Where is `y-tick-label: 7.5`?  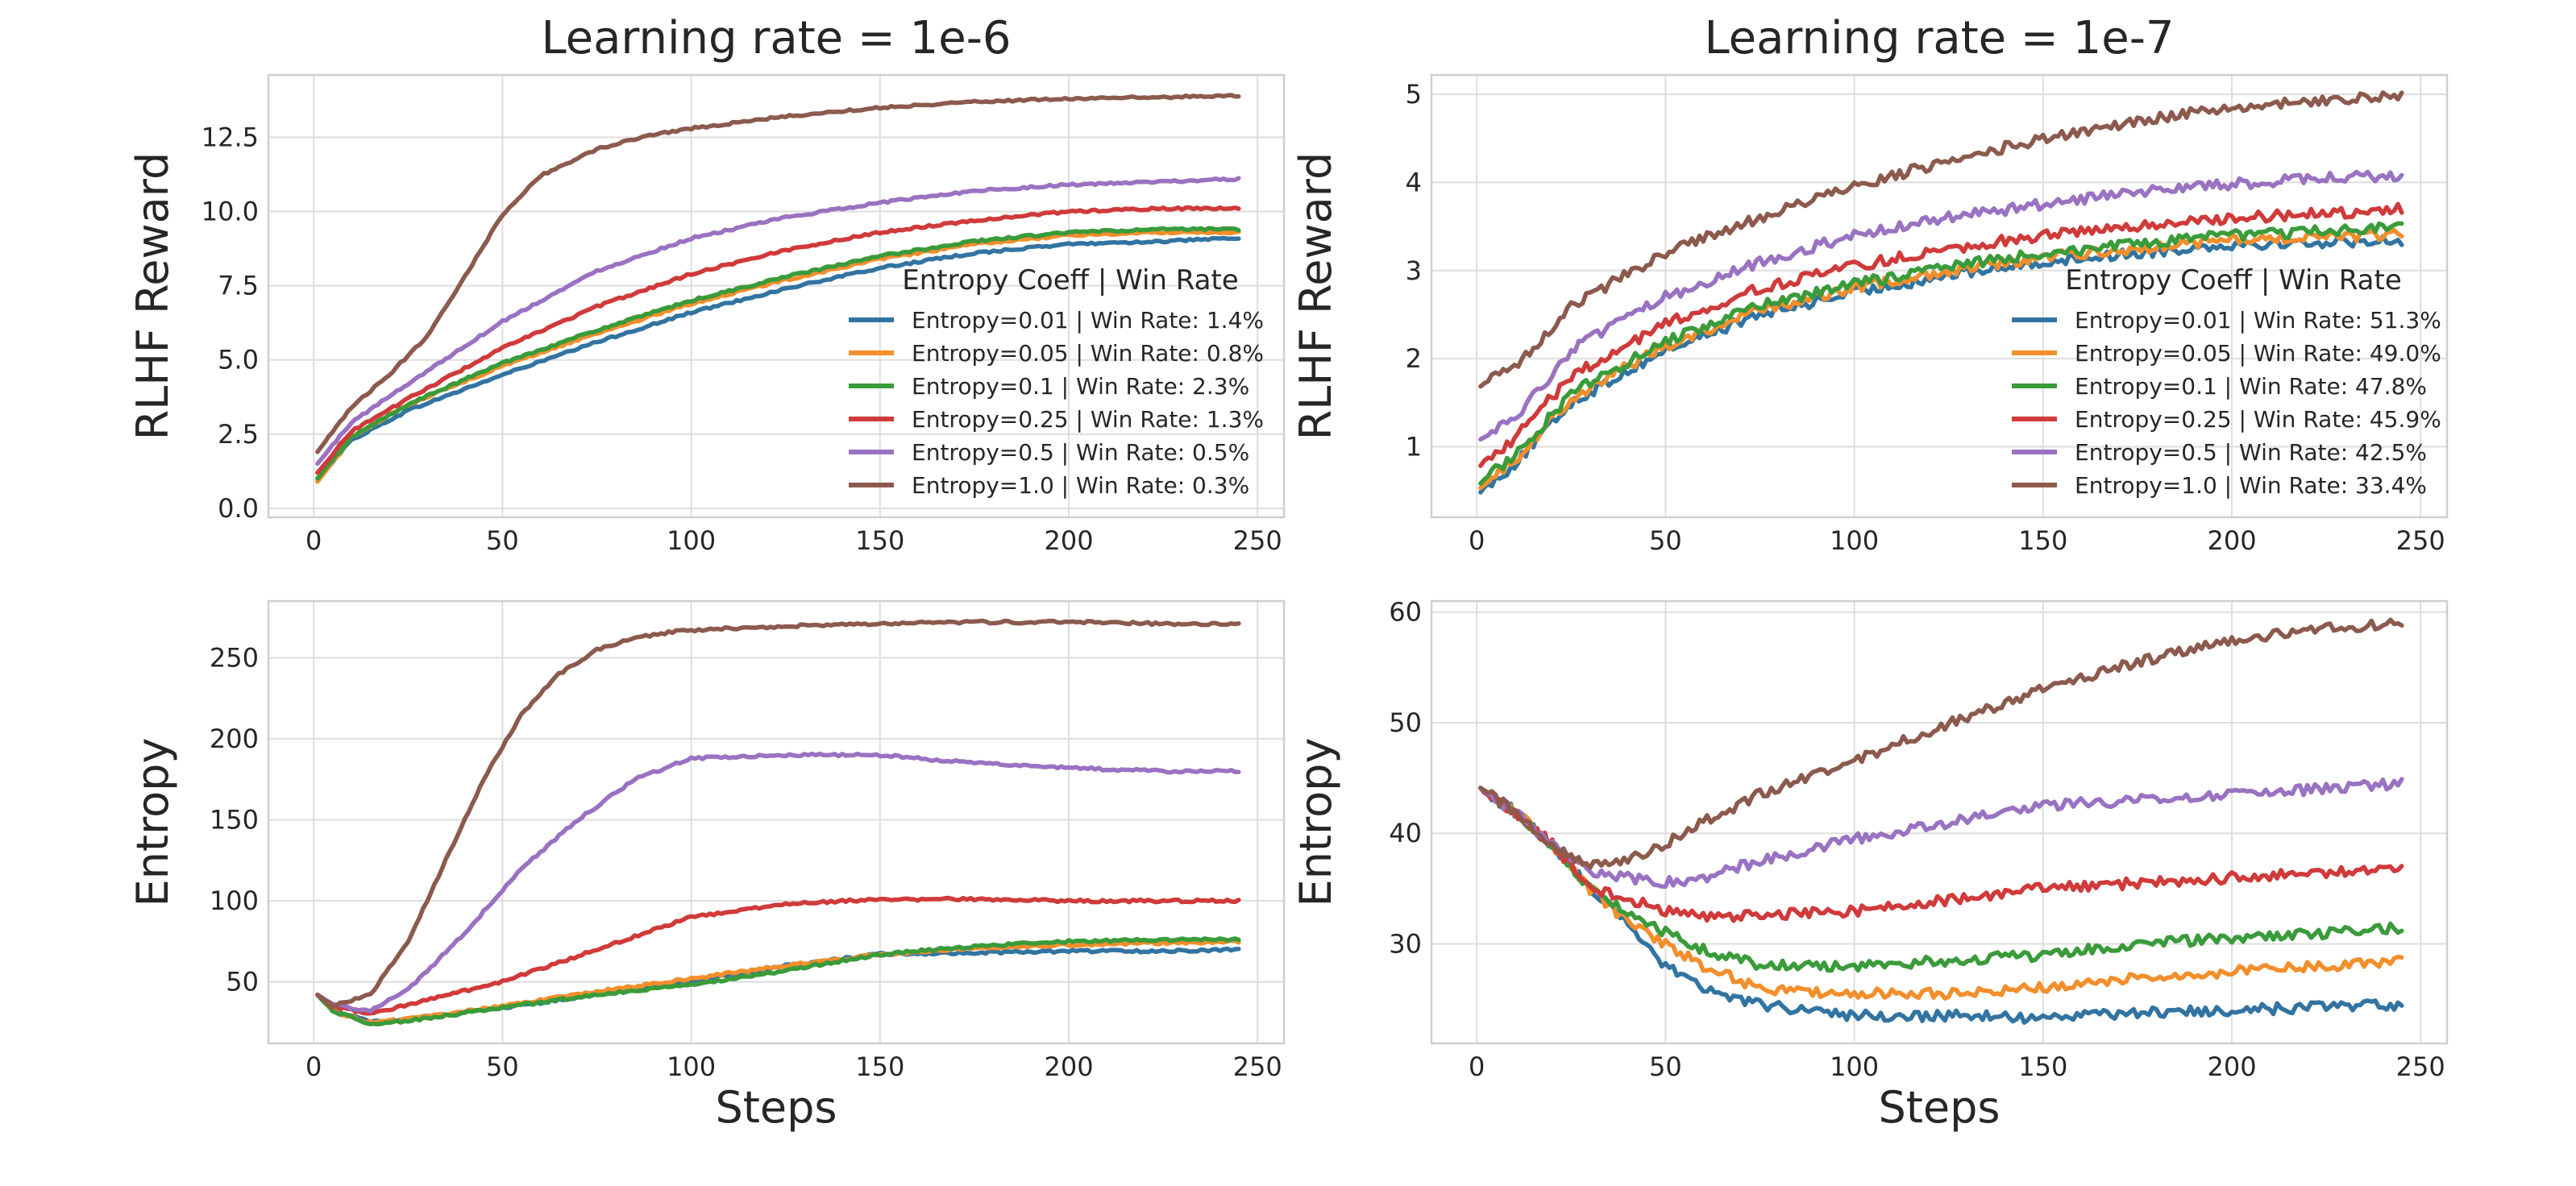 y-tick-label: 7.5 is located at coordinates (238, 286).